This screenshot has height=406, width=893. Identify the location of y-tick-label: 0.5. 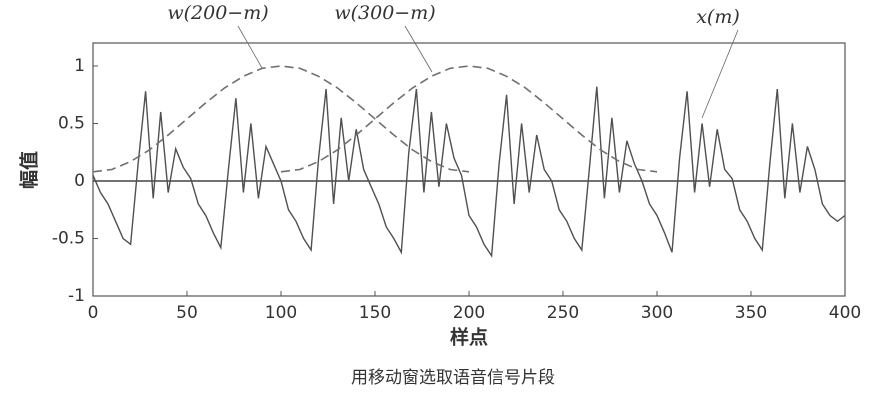
(71, 124).